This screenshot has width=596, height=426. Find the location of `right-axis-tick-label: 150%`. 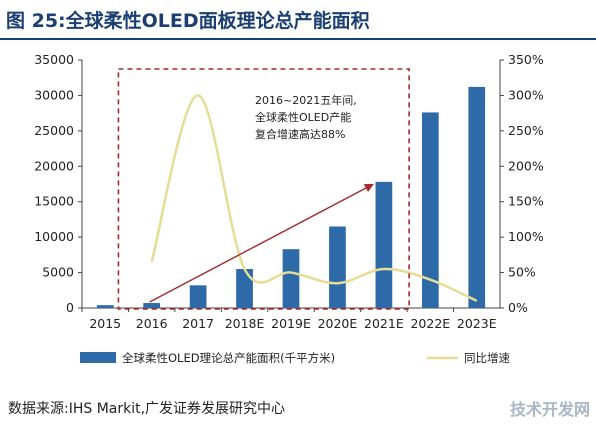

right-axis-tick-label: 150% is located at coordinates (526, 201).